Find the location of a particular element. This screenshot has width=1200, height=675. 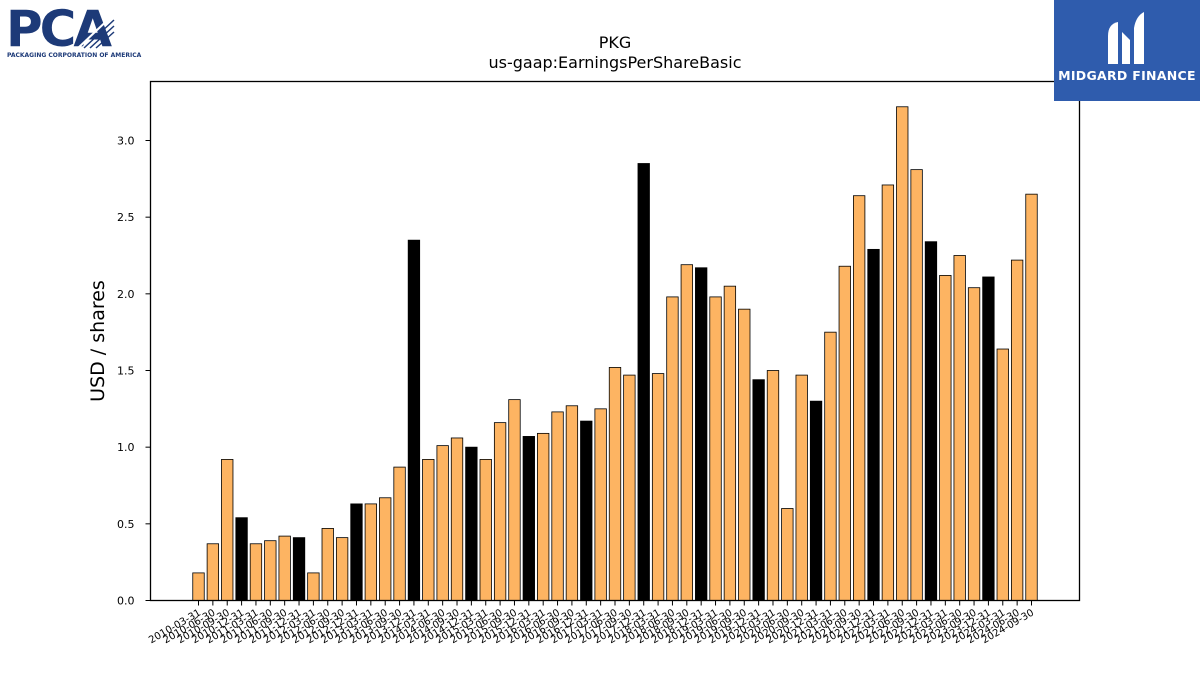

midgard-logo-text: MIDGARD FINANCE is located at coordinates (1127, 75).